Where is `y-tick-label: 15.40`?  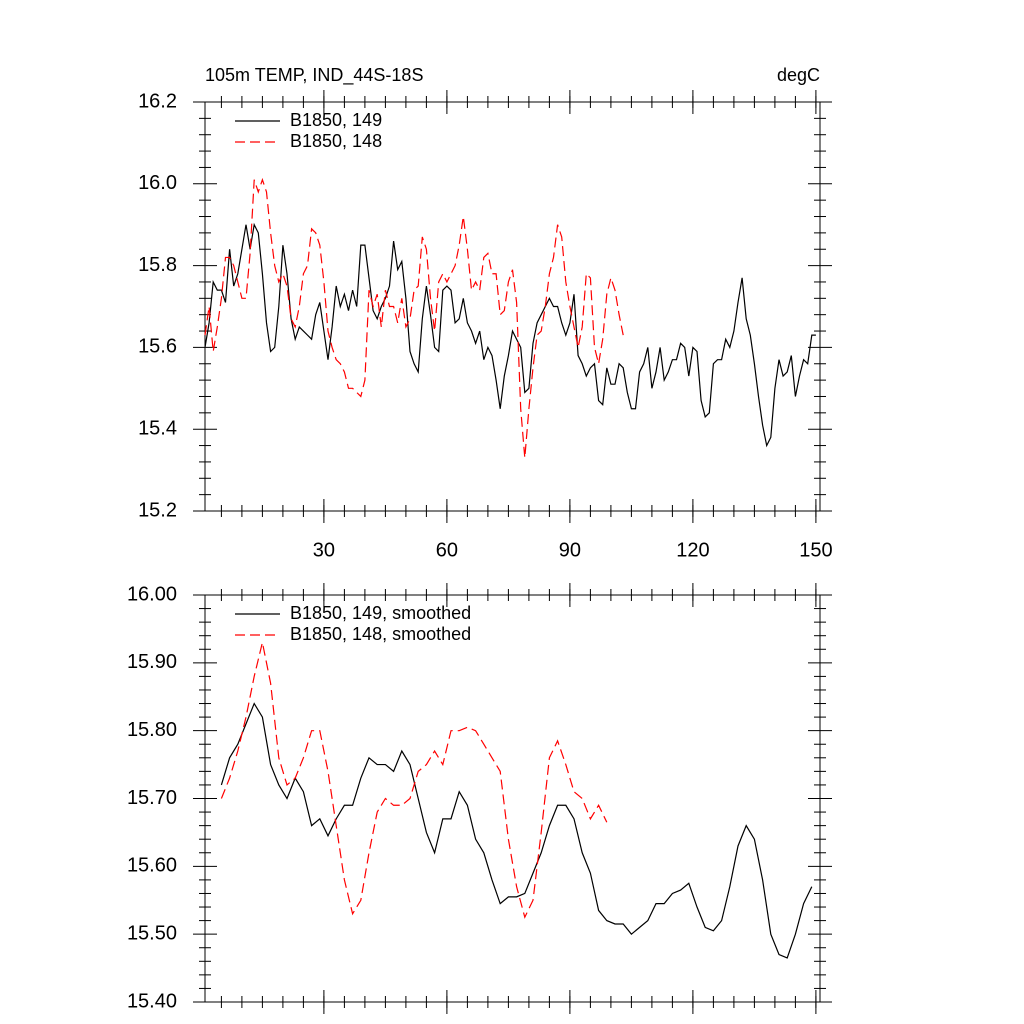
y-tick-label: 15.40 is located at coordinates (152, 1001).